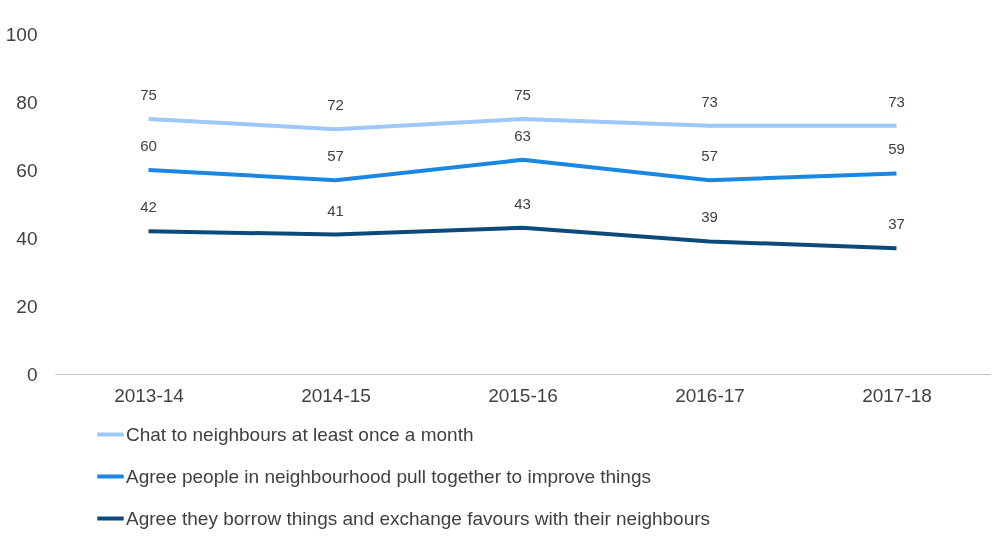  I want to click on y-tick-label: 100, so click(21, 34).